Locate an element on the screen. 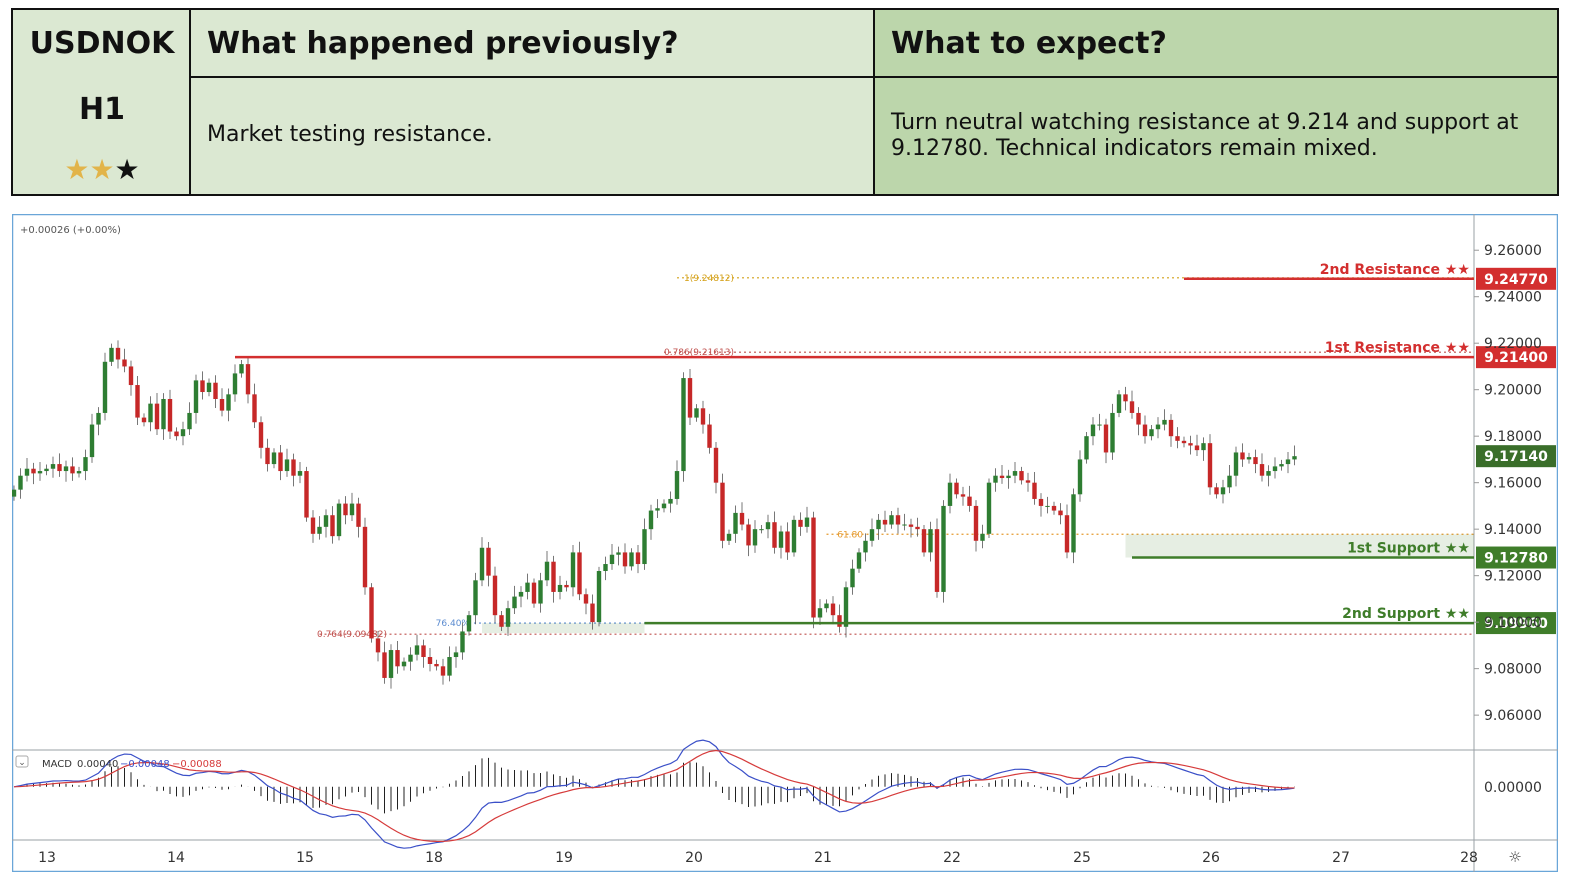 The image size is (1582, 886). last-price-text: 9.17140 is located at coordinates (1516, 457).